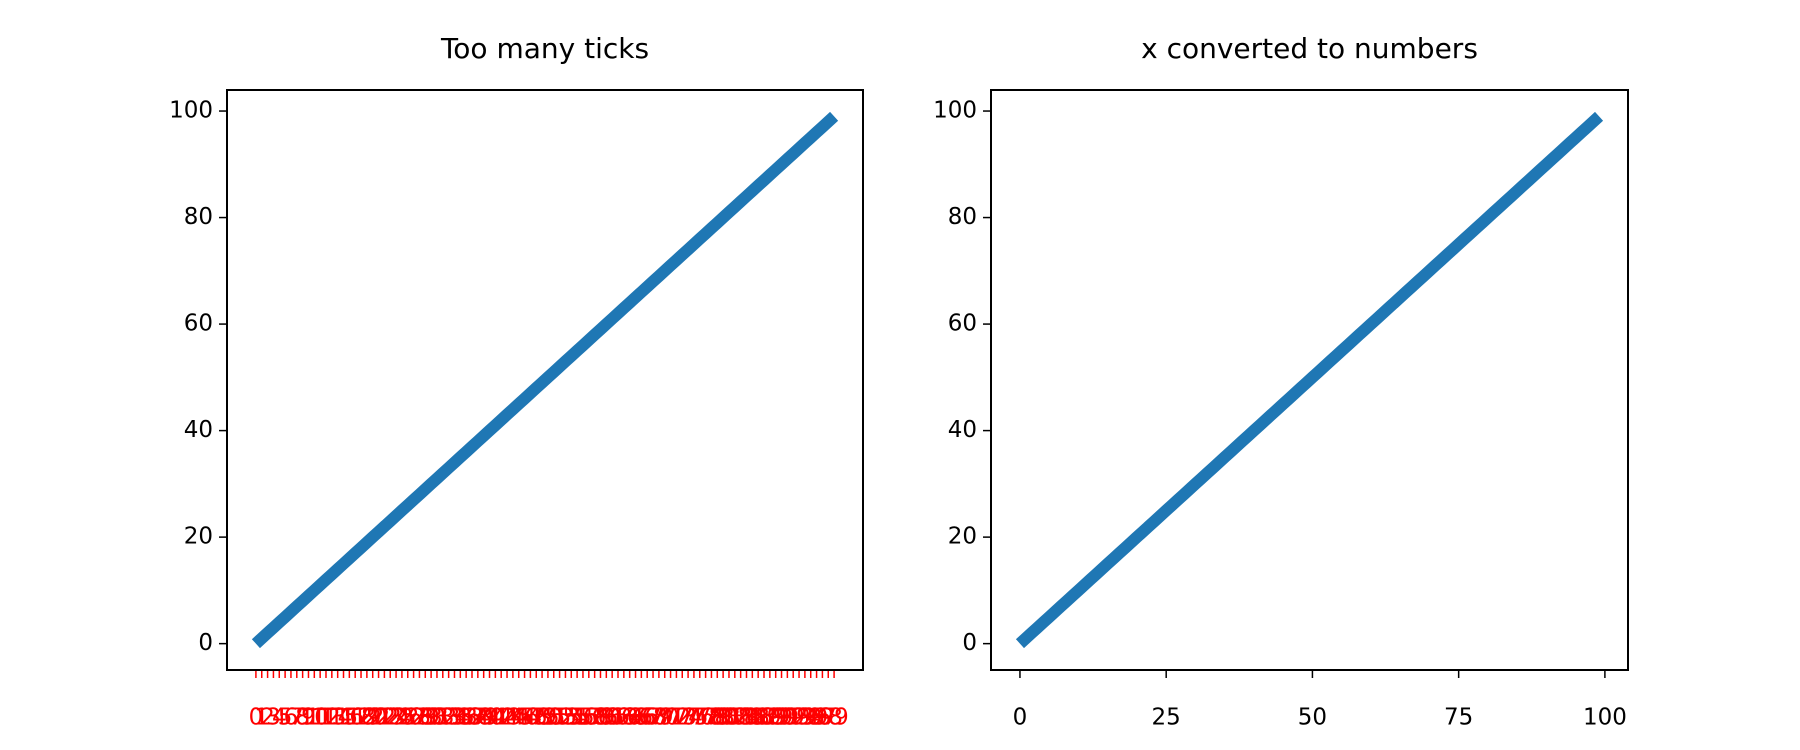 This screenshot has height=750, width=1800. I want to click on x-tick-label: 84, so click(746, 718).